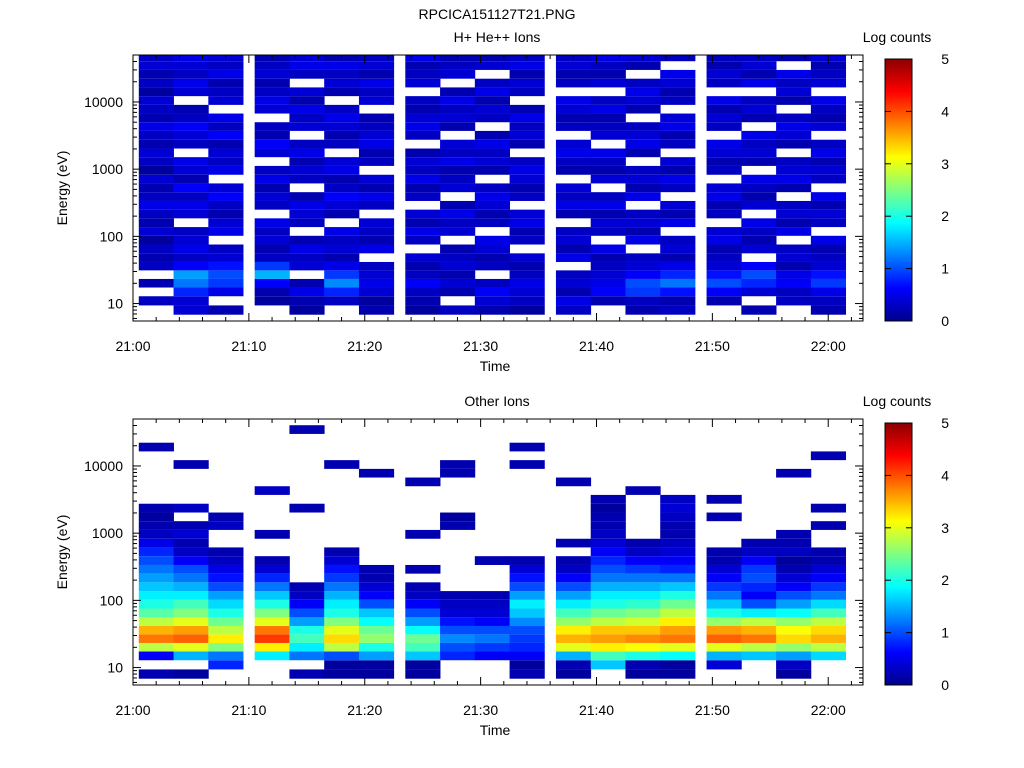 The height and width of the screenshot is (768, 1024). What do you see at coordinates (945, 164) in the screenshot?
I see `colorbar-tick-label: 3` at bounding box center [945, 164].